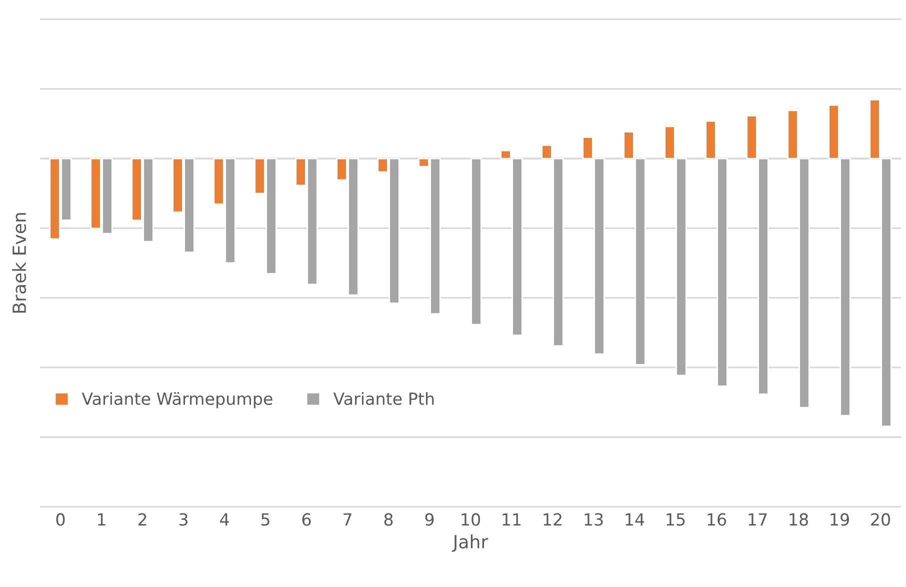  I want to click on x-tick-label: 16, so click(717, 519).